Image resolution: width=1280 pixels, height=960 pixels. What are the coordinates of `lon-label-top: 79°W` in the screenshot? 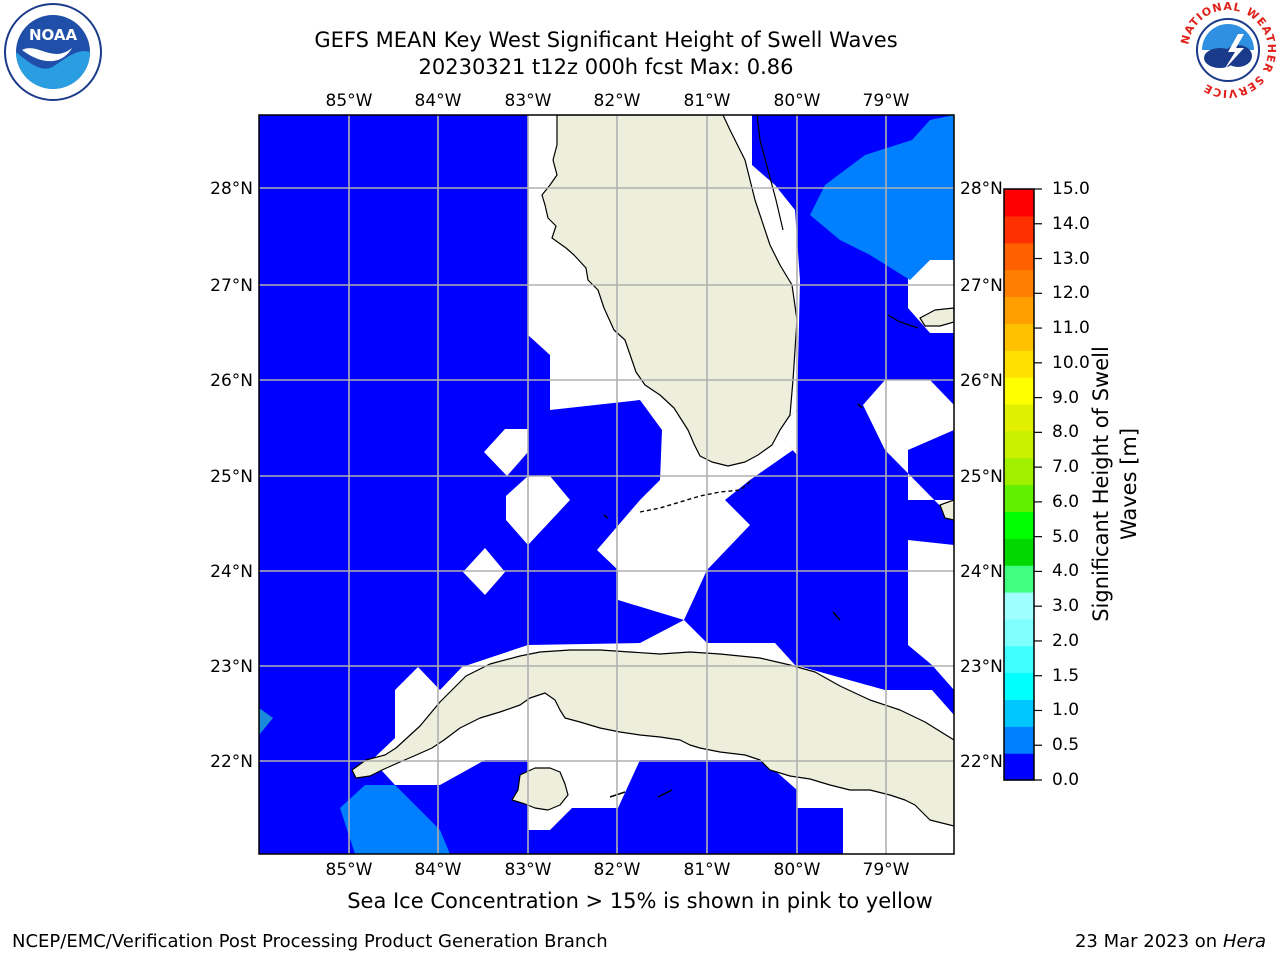 It's located at (886, 101).